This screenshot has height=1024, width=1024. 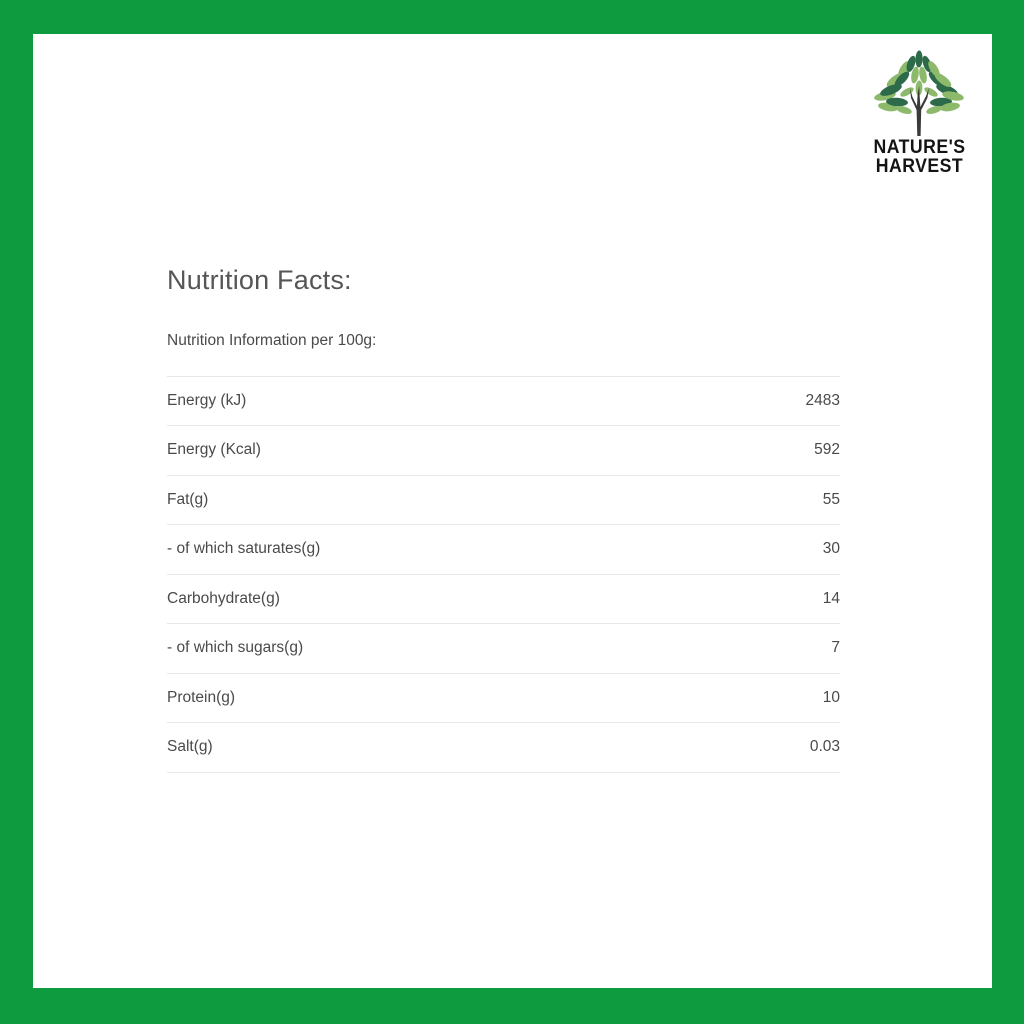 What do you see at coordinates (781, 401) in the screenshot?
I see `nutrient-value: 2483` at bounding box center [781, 401].